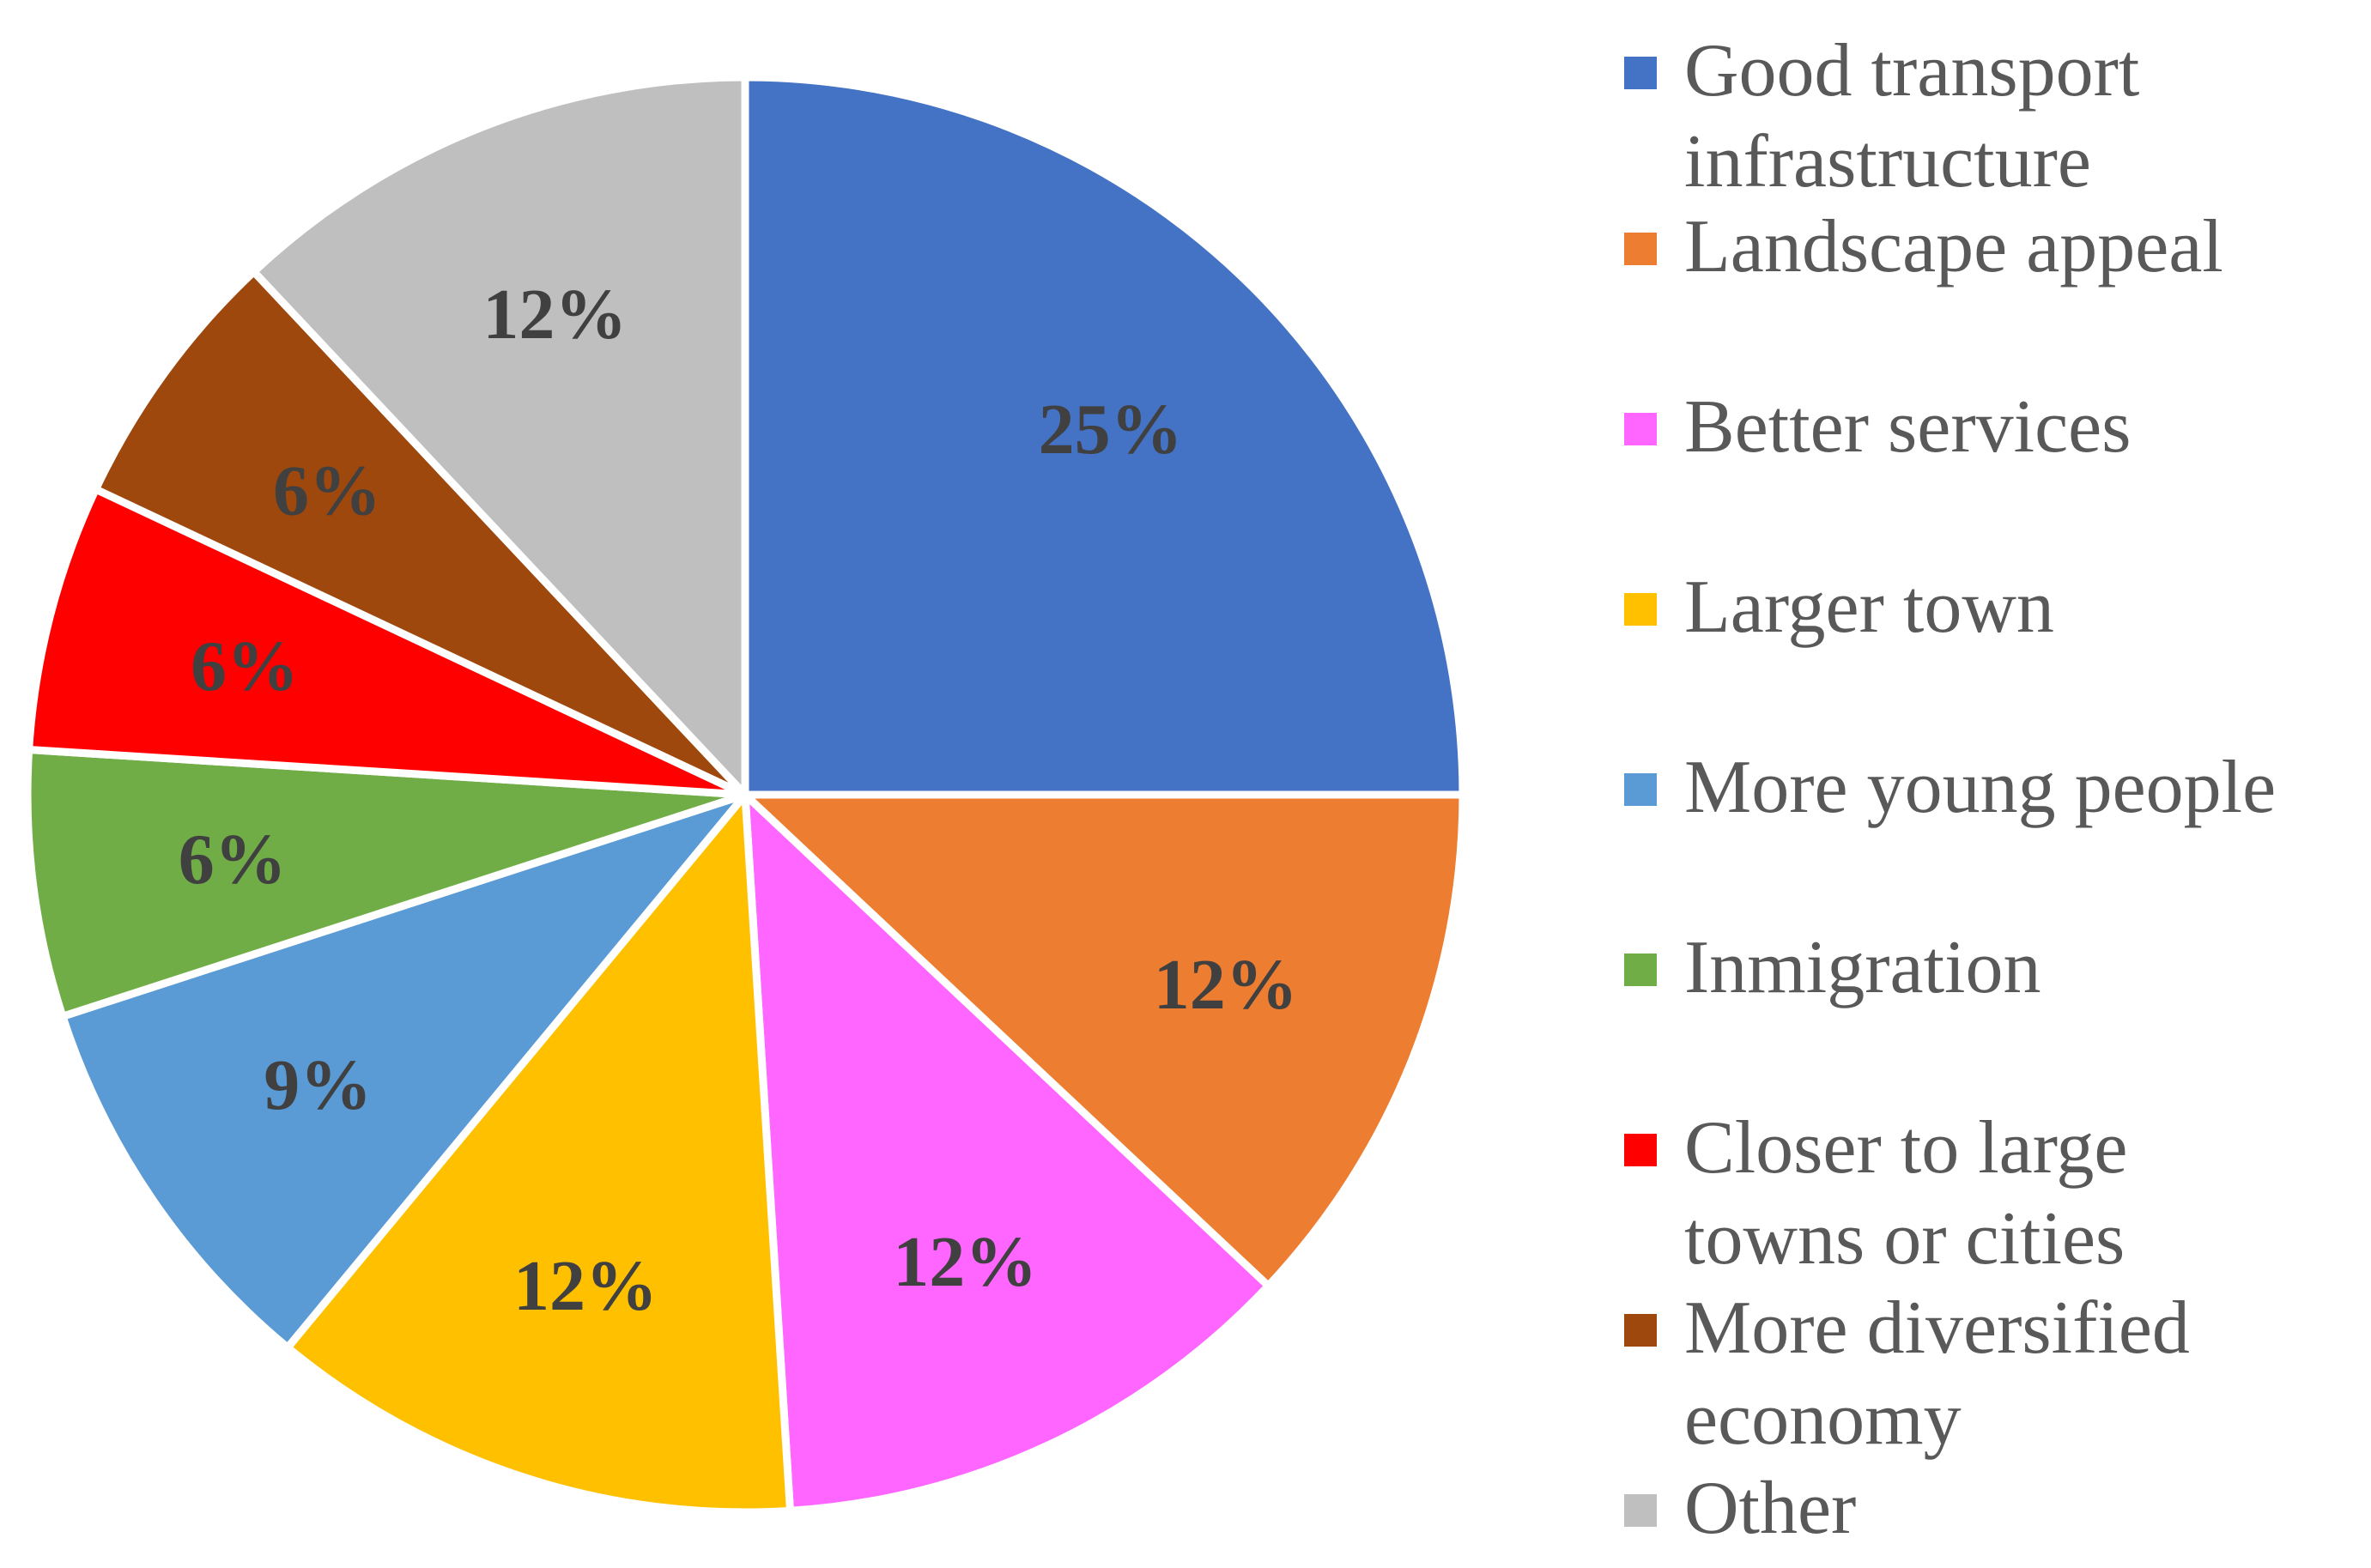 Image resolution: width=2371 pixels, height=1568 pixels. What do you see at coordinates (1111, 429) in the screenshot?
I see `data-label-good-transport-infrastructure: 25%` at bounding box center [1111, 429].